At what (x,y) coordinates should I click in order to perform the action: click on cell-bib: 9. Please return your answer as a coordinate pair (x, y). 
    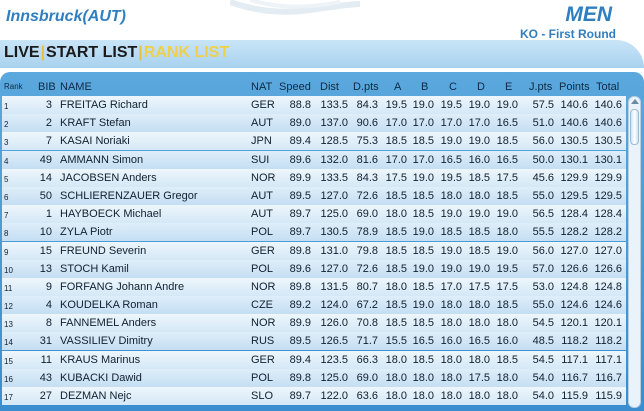
    Looking at the image, I should click on (48, 286).